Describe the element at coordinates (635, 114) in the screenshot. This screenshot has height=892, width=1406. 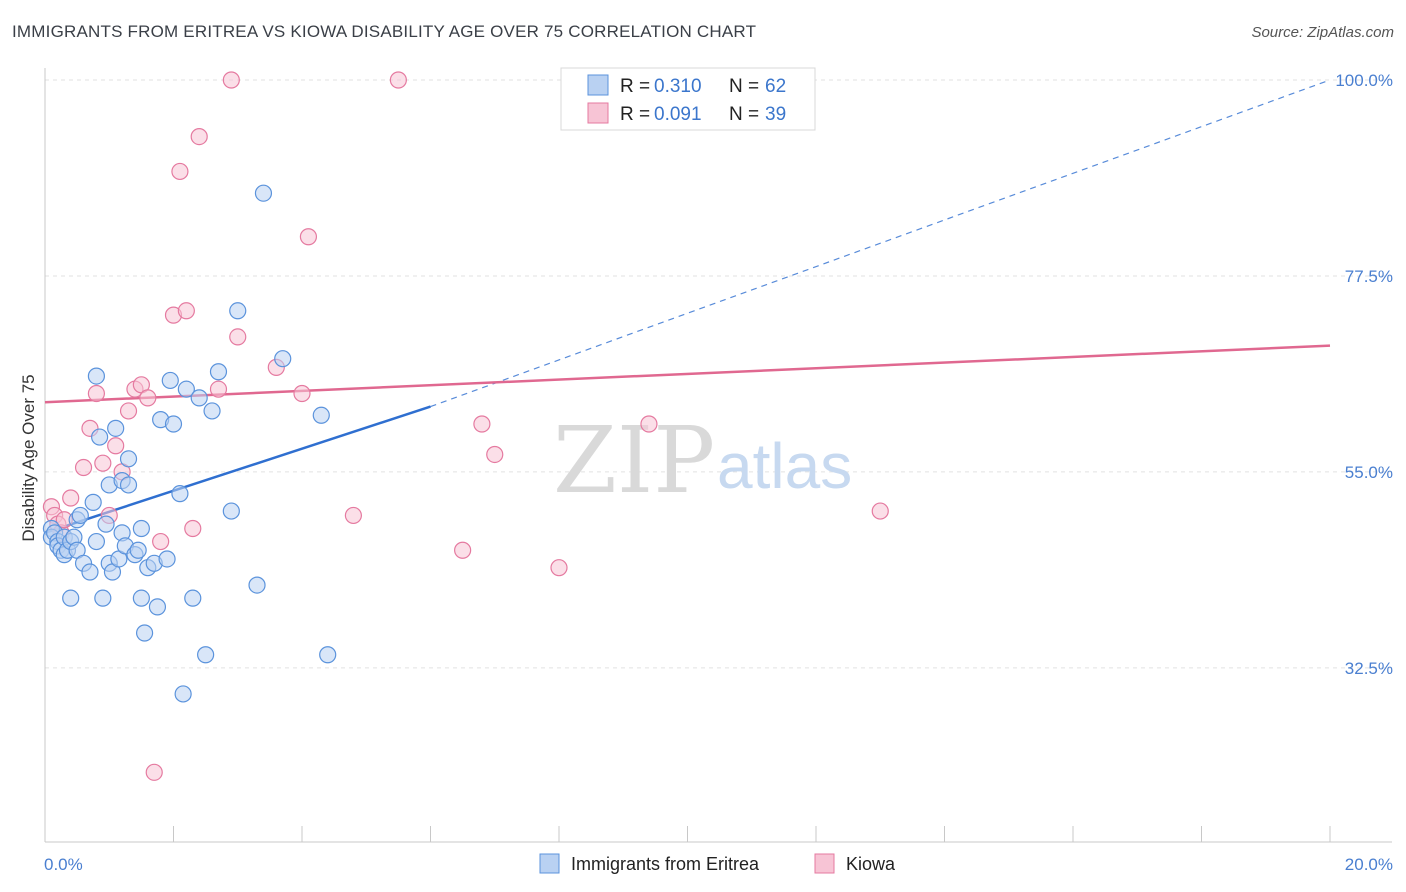
I see `legend-r-label-2: R =` at that location.